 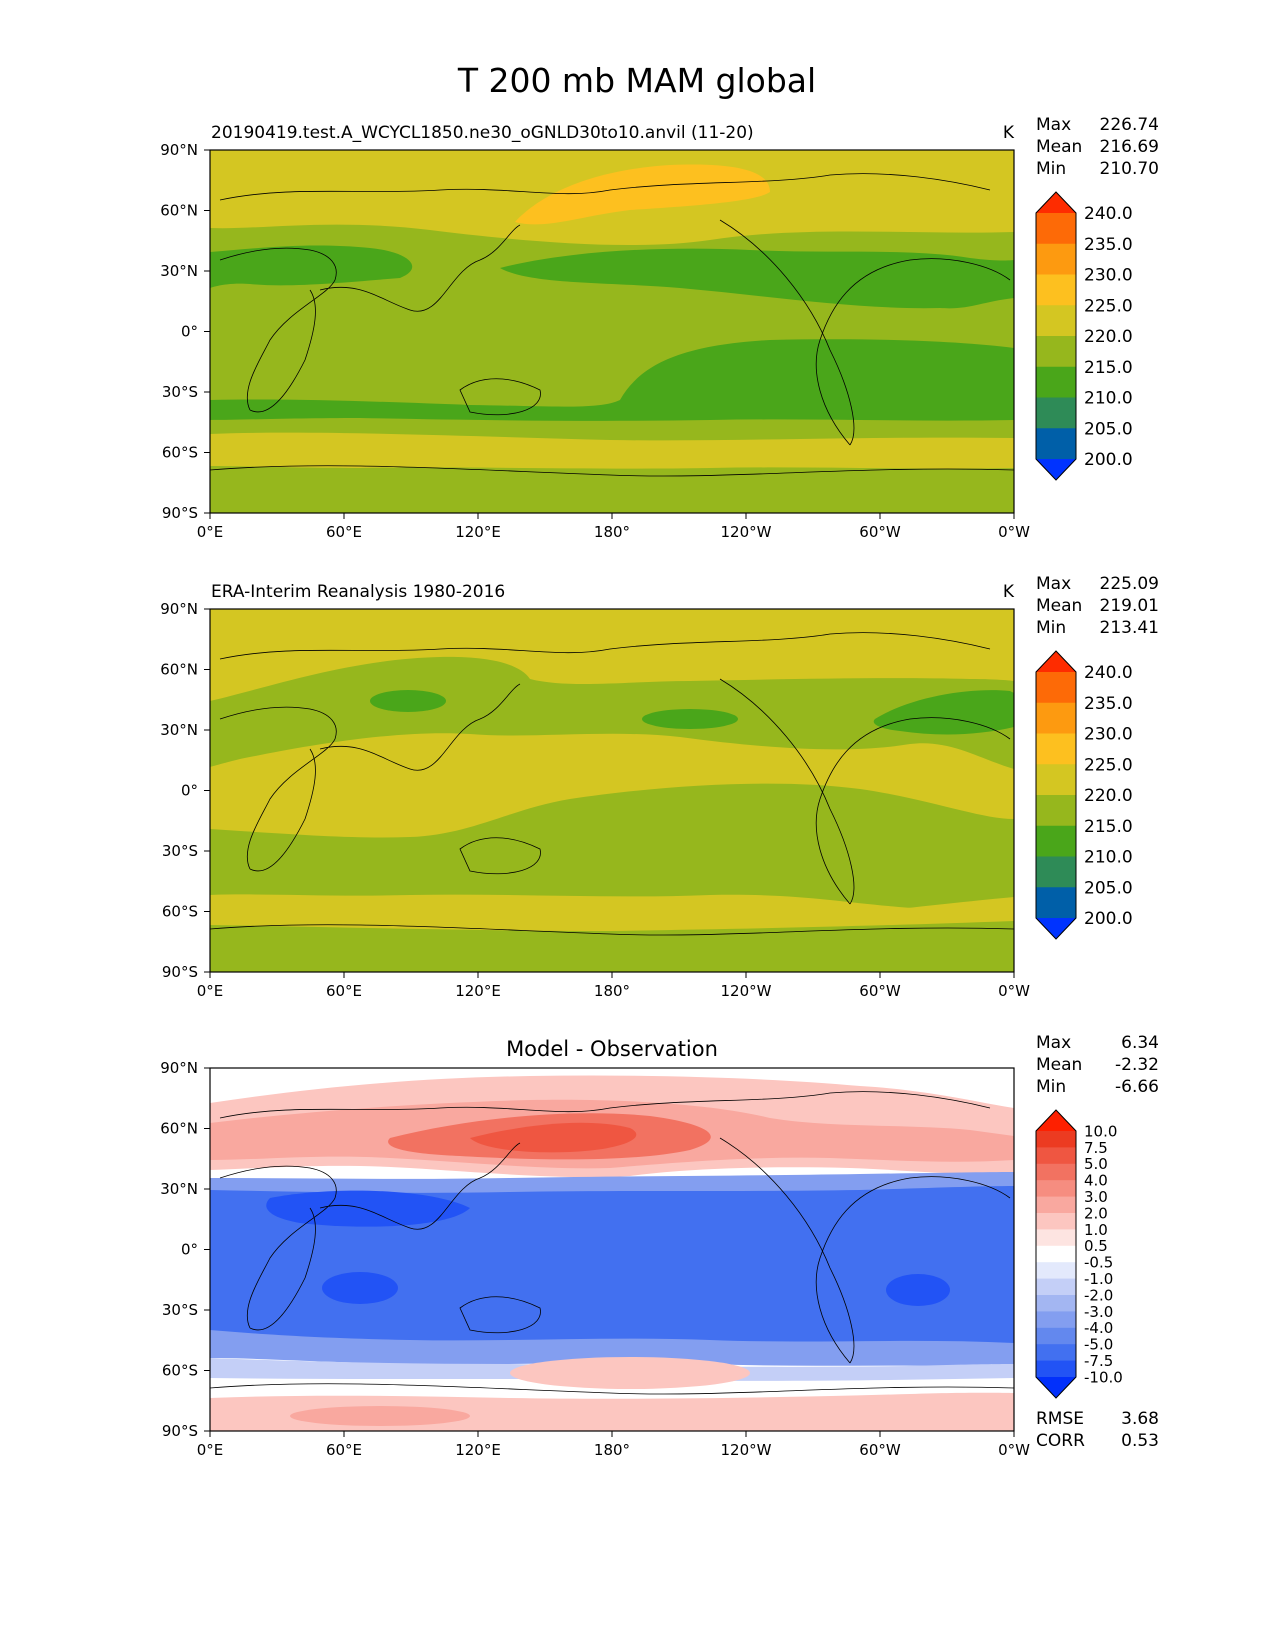 I want to click on y-tick-label: 30°S, so click(x=180, y=851).